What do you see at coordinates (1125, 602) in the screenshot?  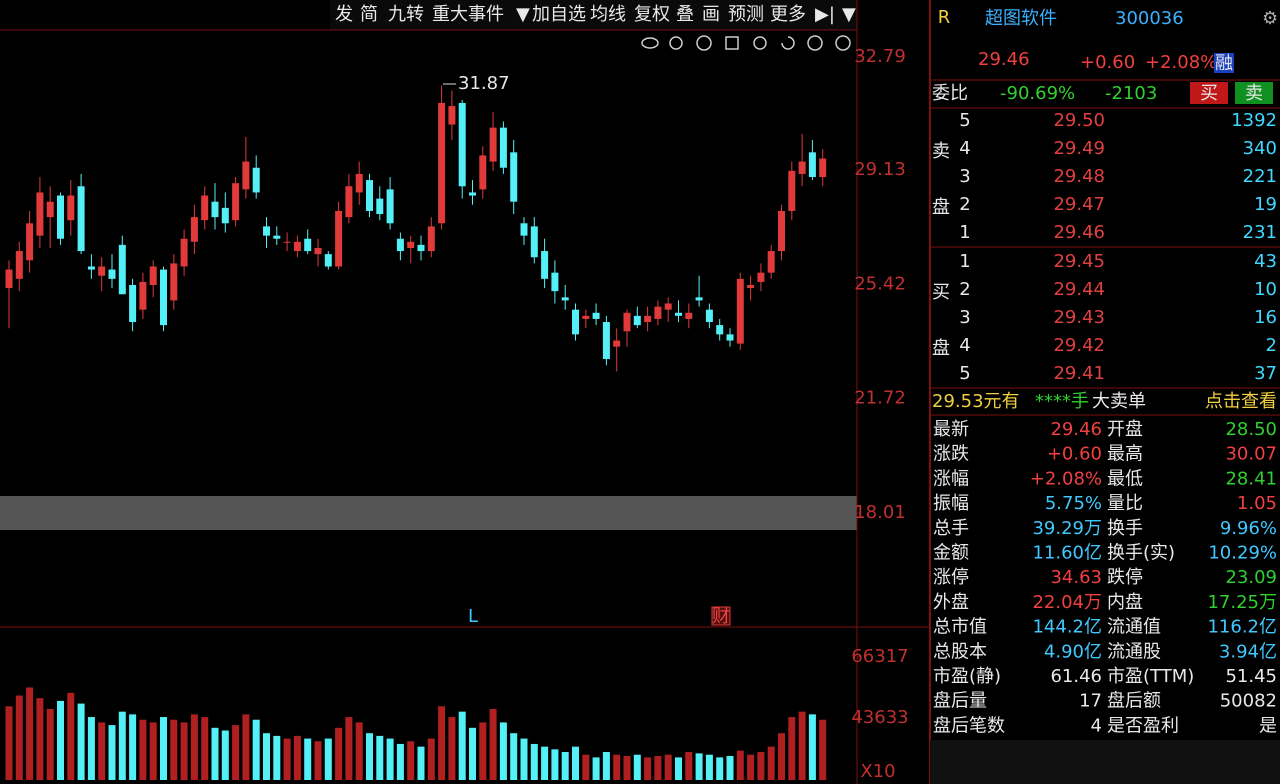 I see `stat-label: 内盘` at bounding box center [1125, 602].